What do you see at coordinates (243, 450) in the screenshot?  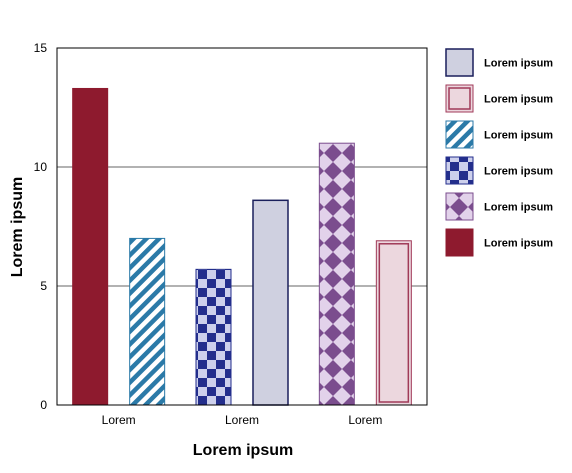 I see `x-axis-title: Lorem ipsum` at bounding box center [243, 450].